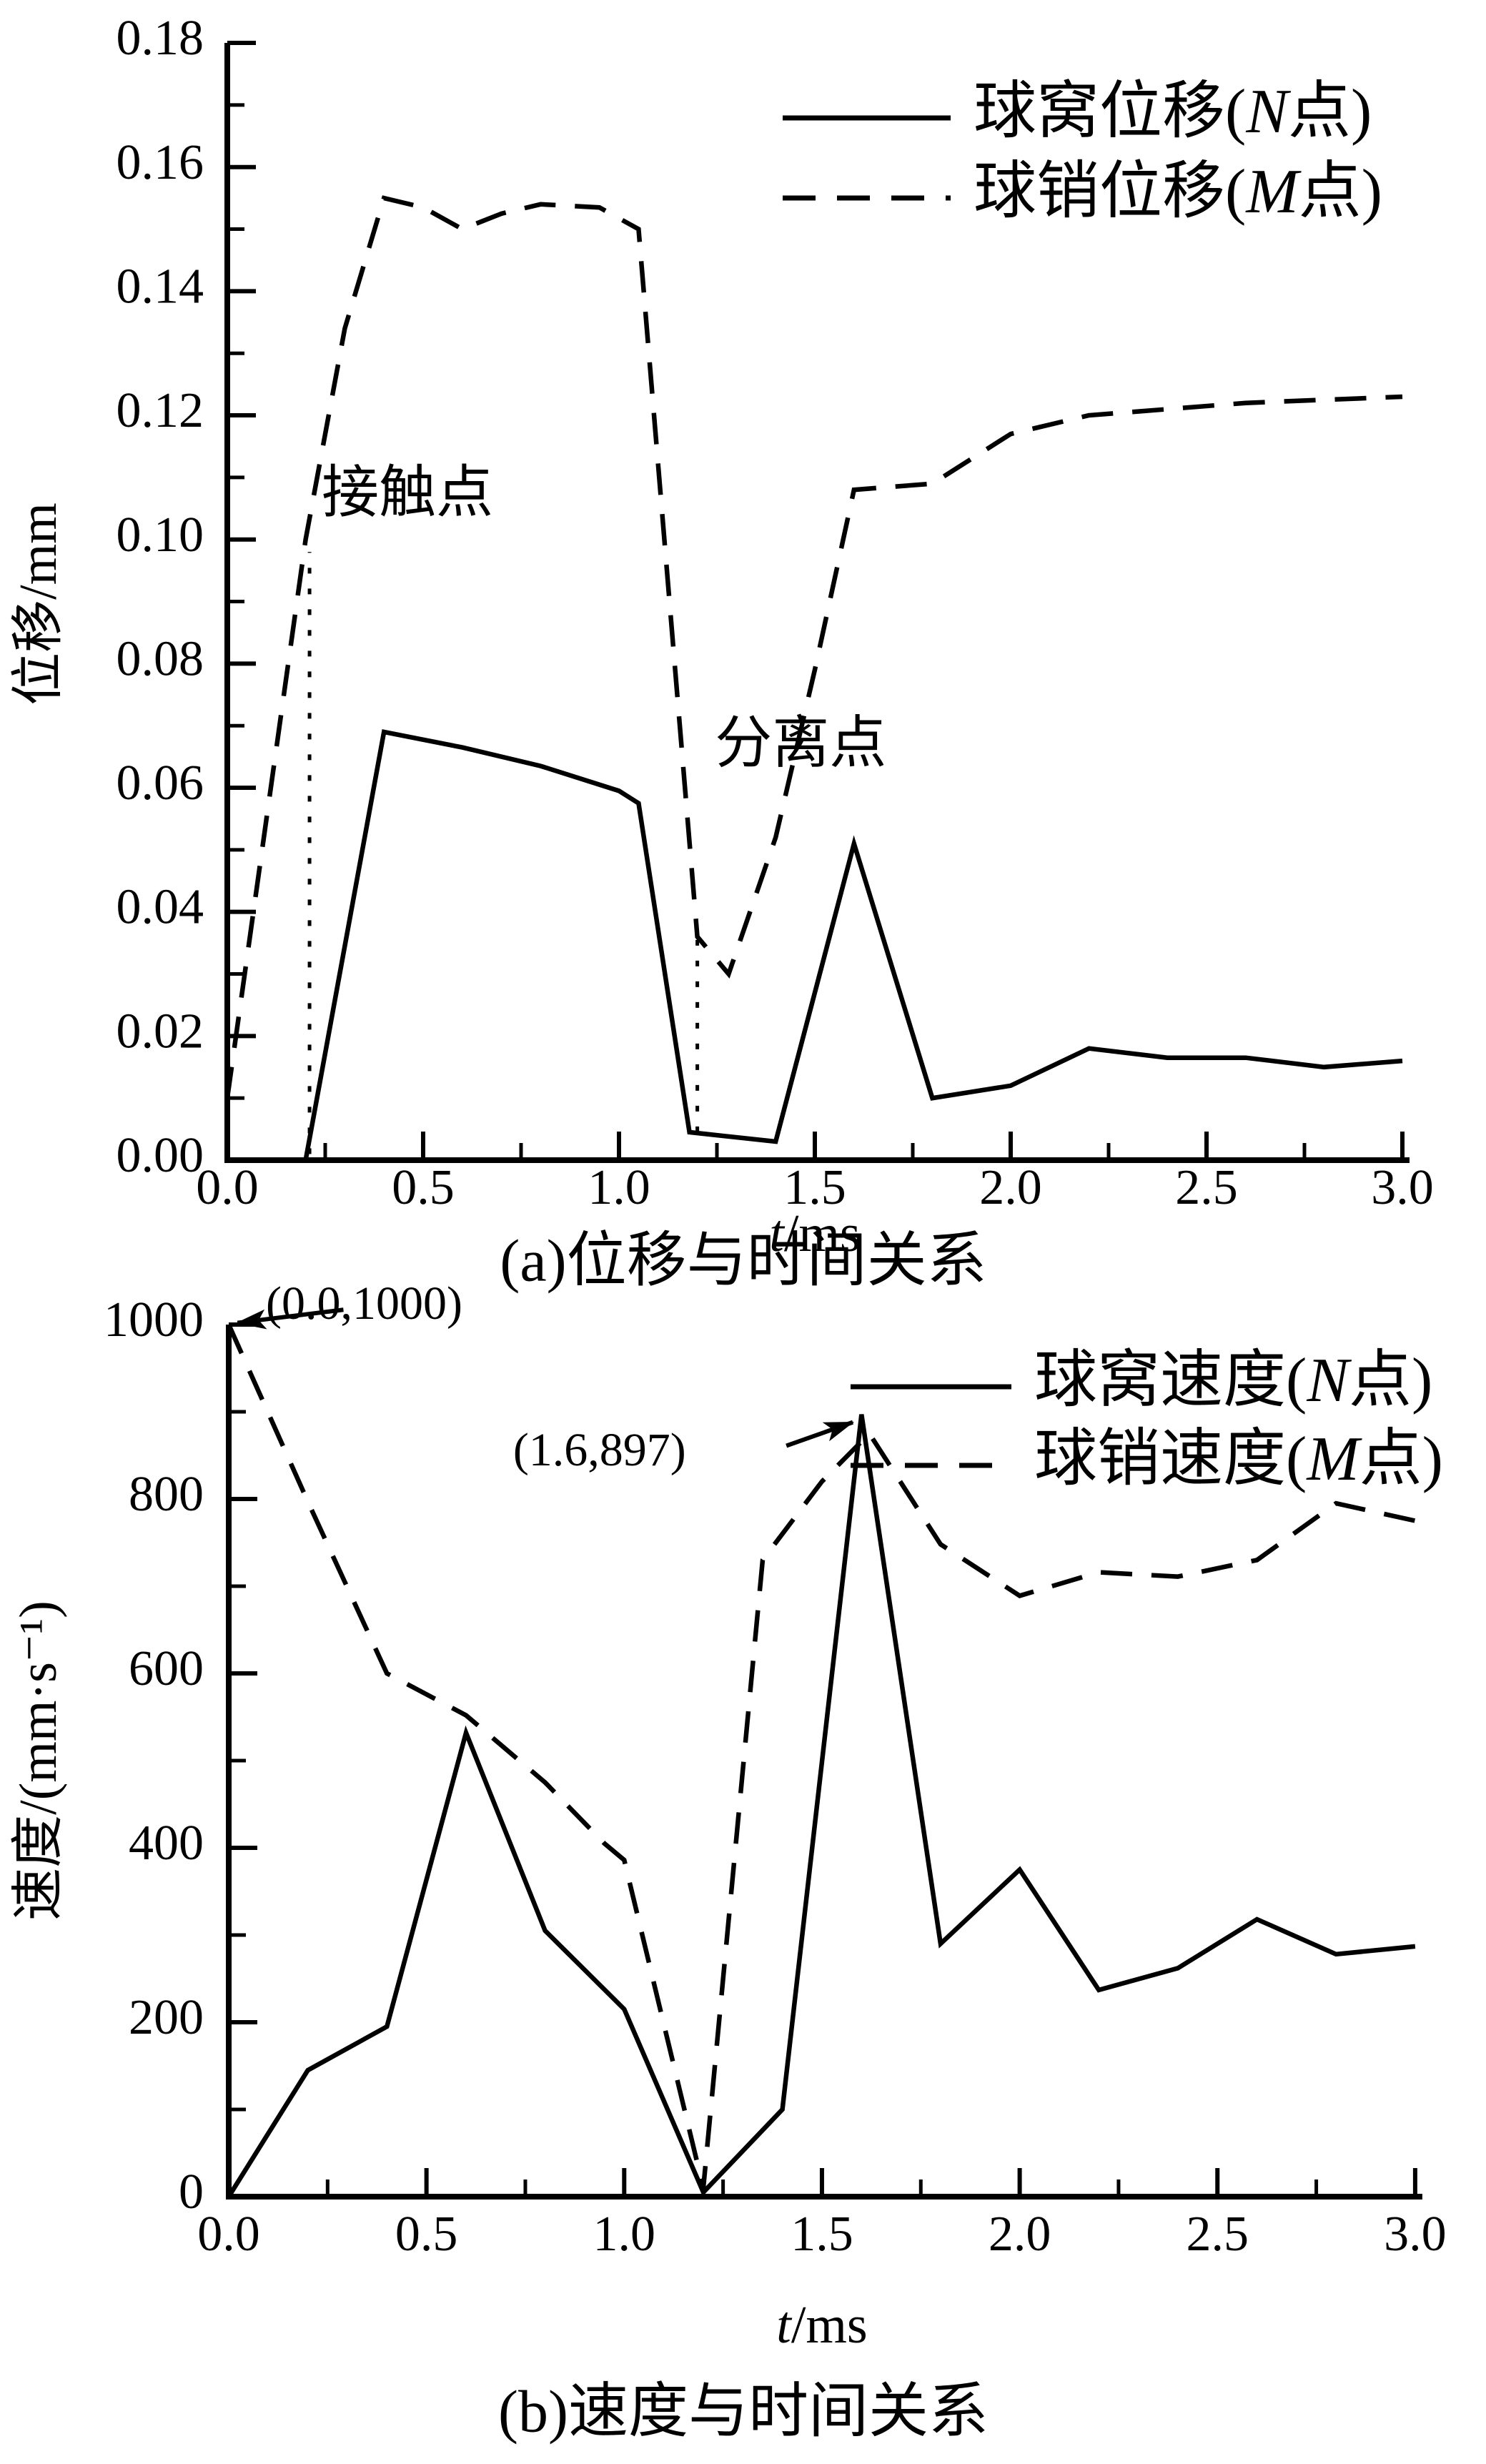 The image size is (1486, 2464). What do you see at coordinates (407, 494) in the screenshot?
I see `annotation-text: 接触点` at bounding box center [407, 494].